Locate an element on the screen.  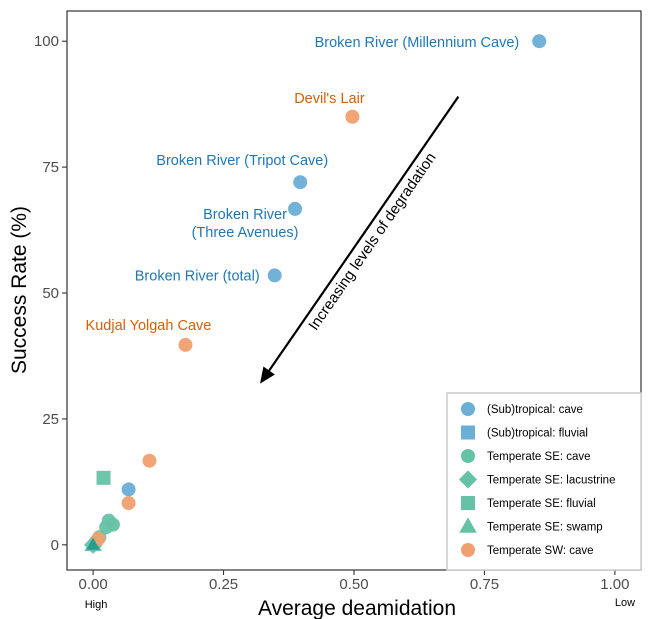
point-label: Broken River (Millennium Cave) is located at coordinates (417, 43).